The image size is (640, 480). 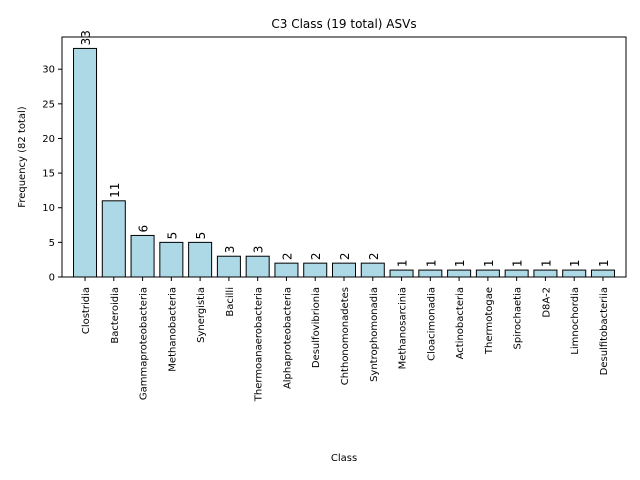 I want to click on y-tick-label: 30, so click(x=48, y=70).